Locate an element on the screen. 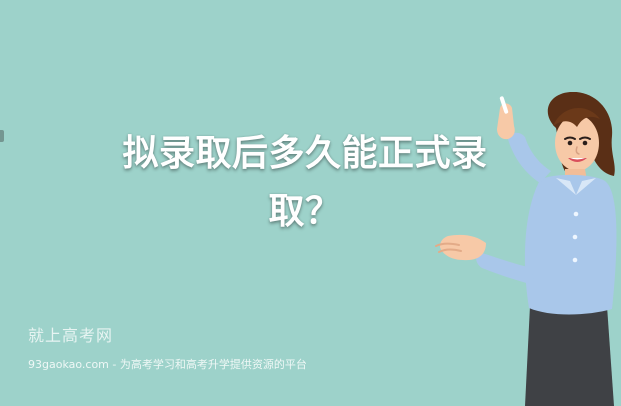 The width and height of the screenshot is (621, 406). site-brand: 就上高考网 is located at coordinates (71, 335).